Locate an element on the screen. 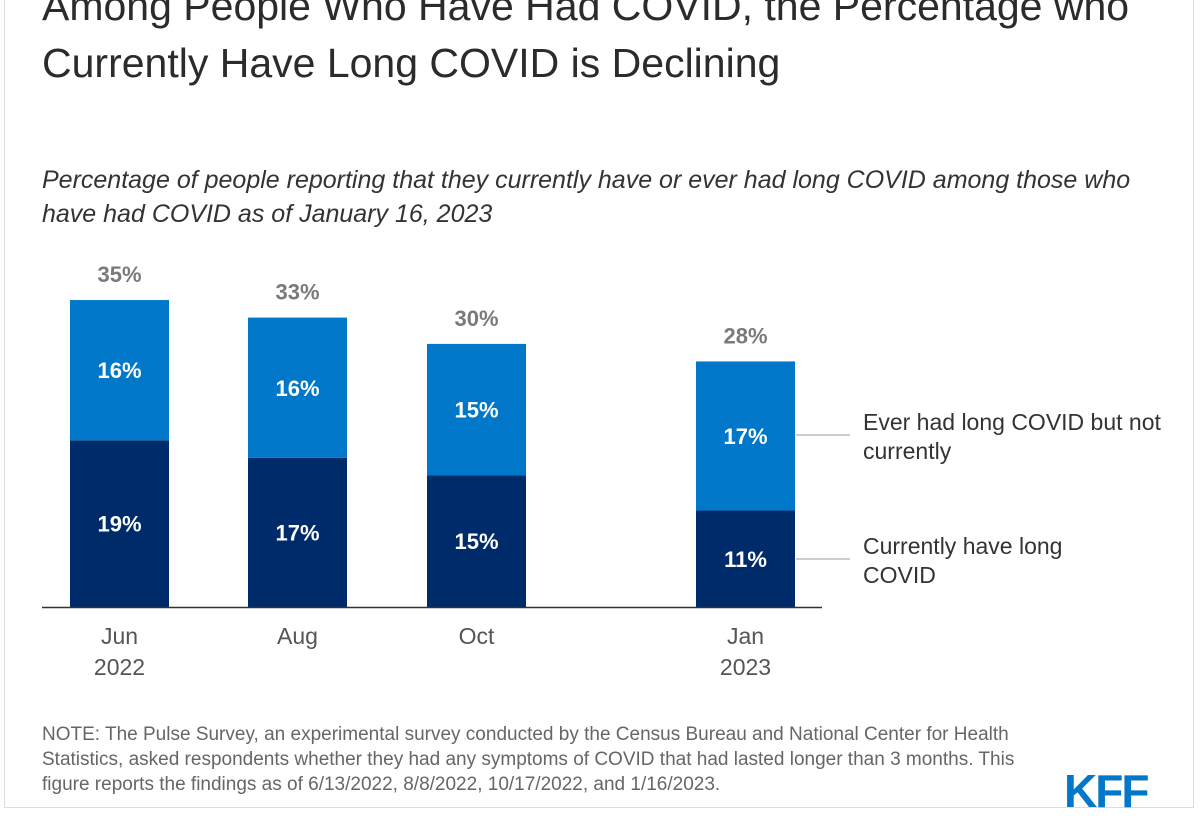 Image resolution: width=1200 pixels, height=818 pixels. legend-label-currently-have: Currently have long COVID is located at coordinates (963, 560).